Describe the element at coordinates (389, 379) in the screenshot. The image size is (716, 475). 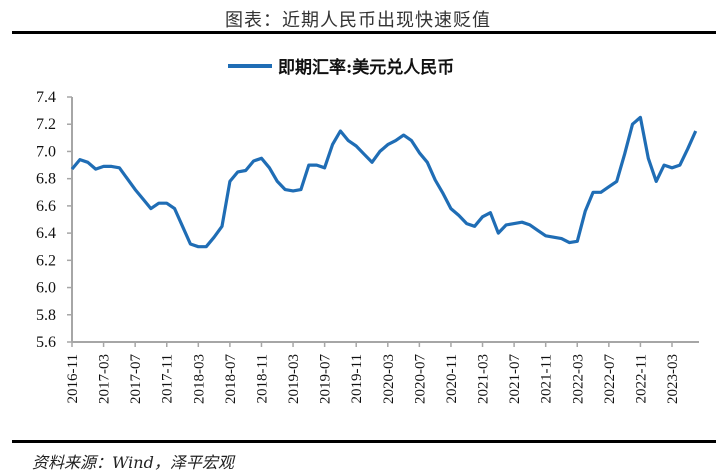
I see `x-tick-label: 2020-03` at that location.